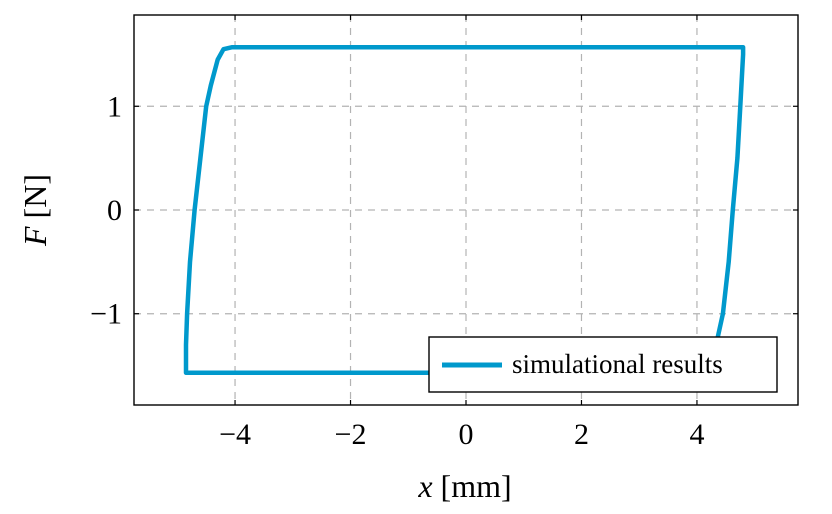 This screenshot has width=832, height=514. I want to click on y-axis-unit: [N], so click(35, 196).